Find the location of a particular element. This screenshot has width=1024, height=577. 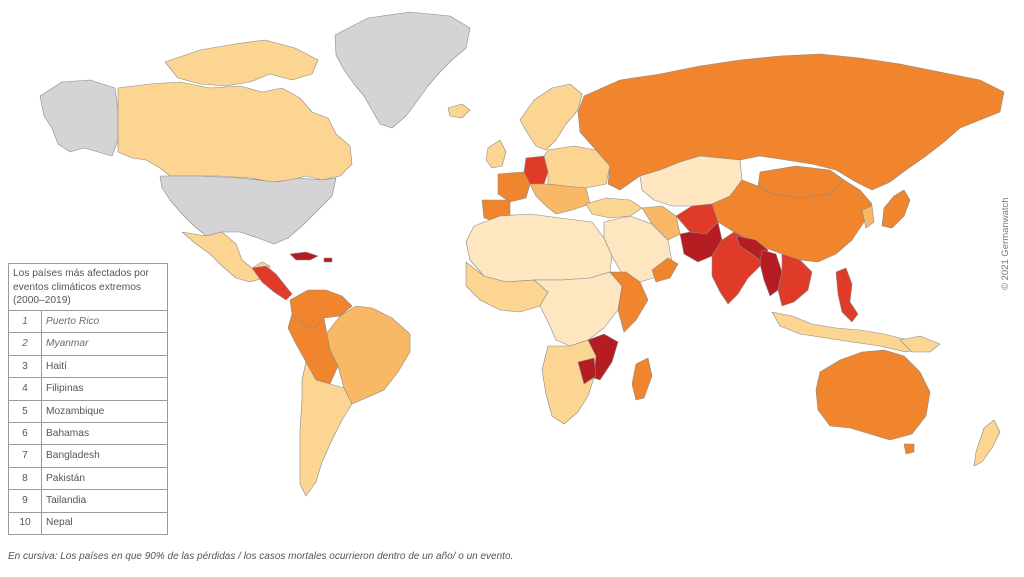

map-region-turkey is located at coordinates (614, 208).